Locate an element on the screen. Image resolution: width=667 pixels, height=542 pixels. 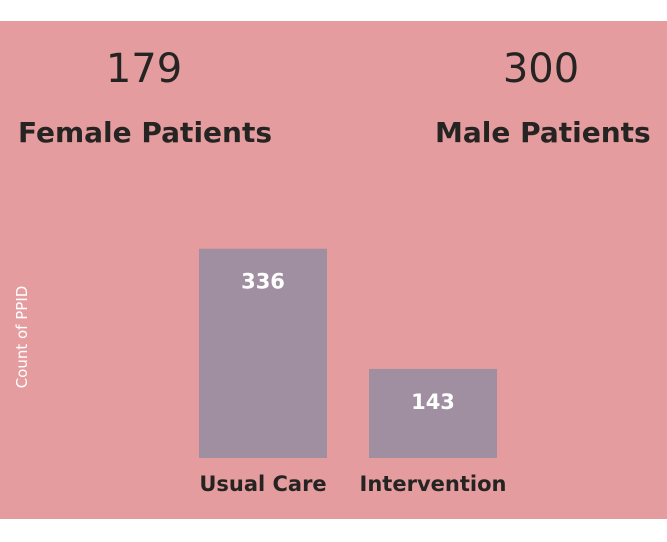
bar-usual-care is located at coordinates (263, 353).